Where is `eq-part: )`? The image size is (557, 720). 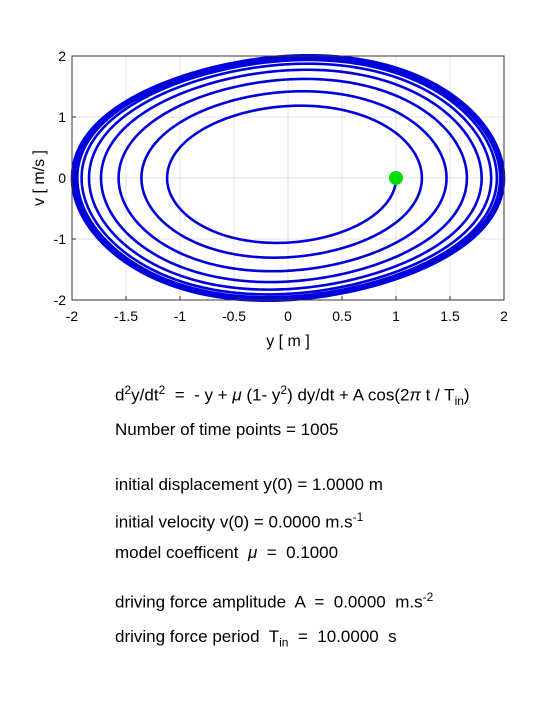
eq-part: ) is located at coordinates (466, 395).